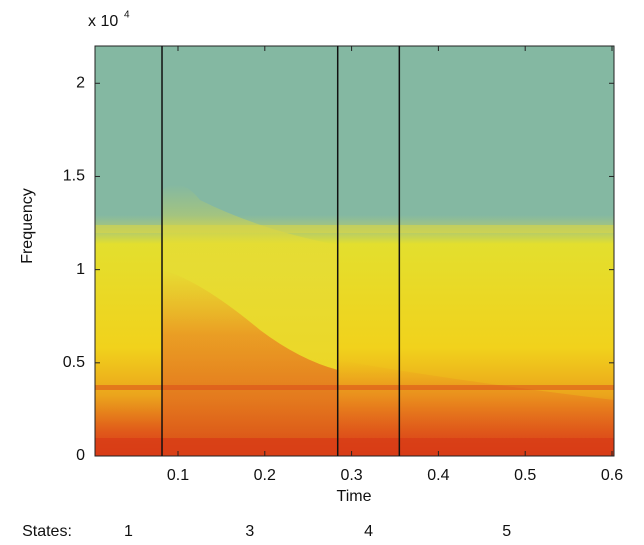 This screenshot has height=545, width=644. I want to click on x-tick-label: 0.3, so click(351, 475).